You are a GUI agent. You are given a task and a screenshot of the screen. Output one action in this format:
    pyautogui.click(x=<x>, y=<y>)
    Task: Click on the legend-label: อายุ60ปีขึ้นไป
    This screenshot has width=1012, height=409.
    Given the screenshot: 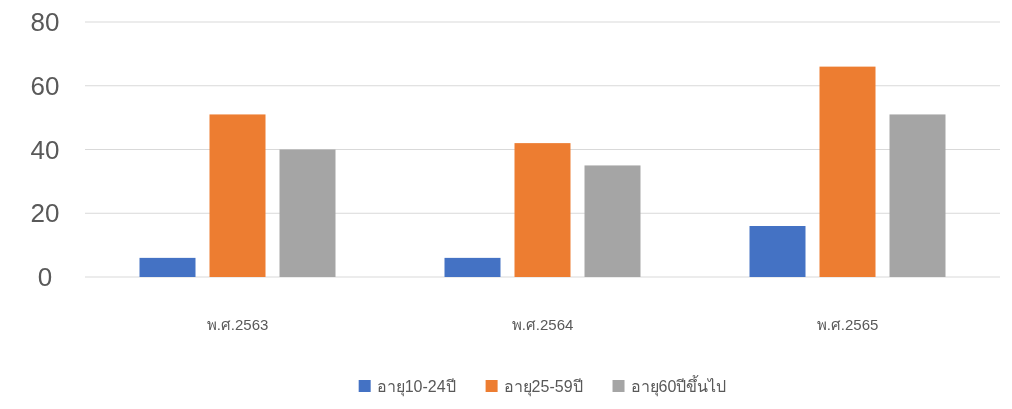 What is the action you would take?
    pyautogui.click(x=678, y=386)
    